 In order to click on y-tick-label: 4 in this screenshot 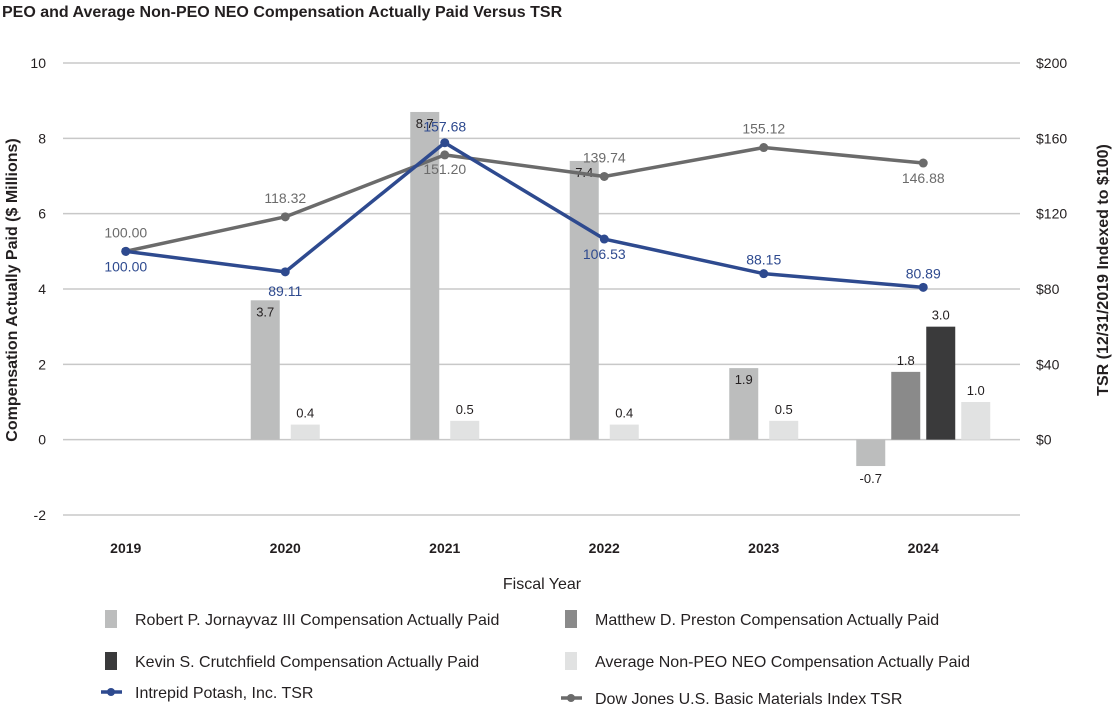, I will do `click(42, 289)`.